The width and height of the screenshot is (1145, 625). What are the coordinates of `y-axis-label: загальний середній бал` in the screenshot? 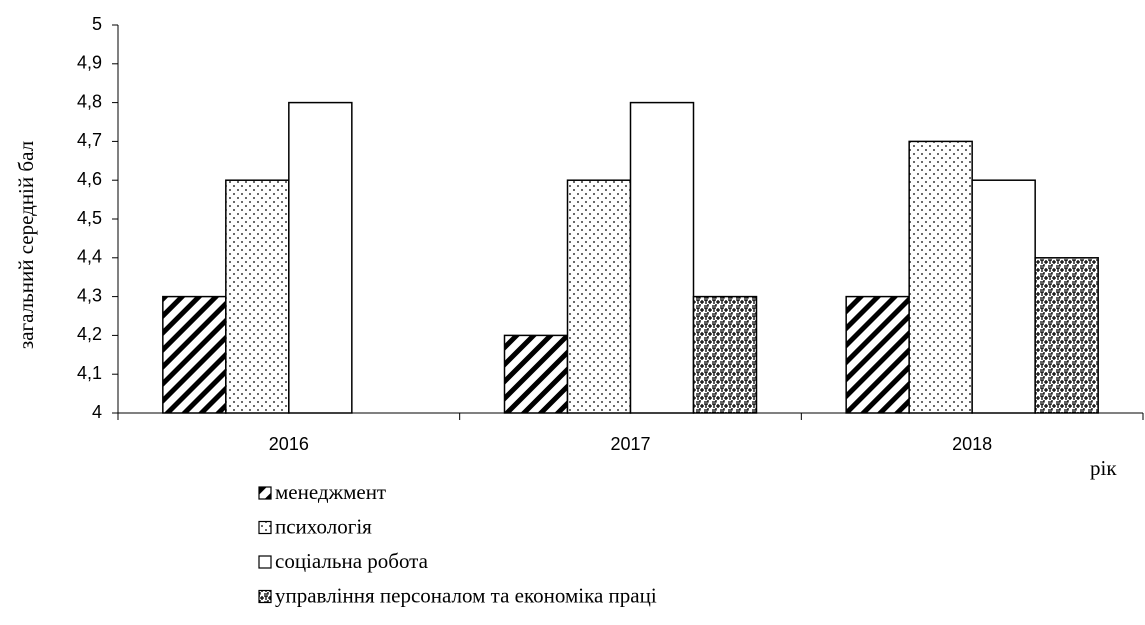 It's located at (26, 245).